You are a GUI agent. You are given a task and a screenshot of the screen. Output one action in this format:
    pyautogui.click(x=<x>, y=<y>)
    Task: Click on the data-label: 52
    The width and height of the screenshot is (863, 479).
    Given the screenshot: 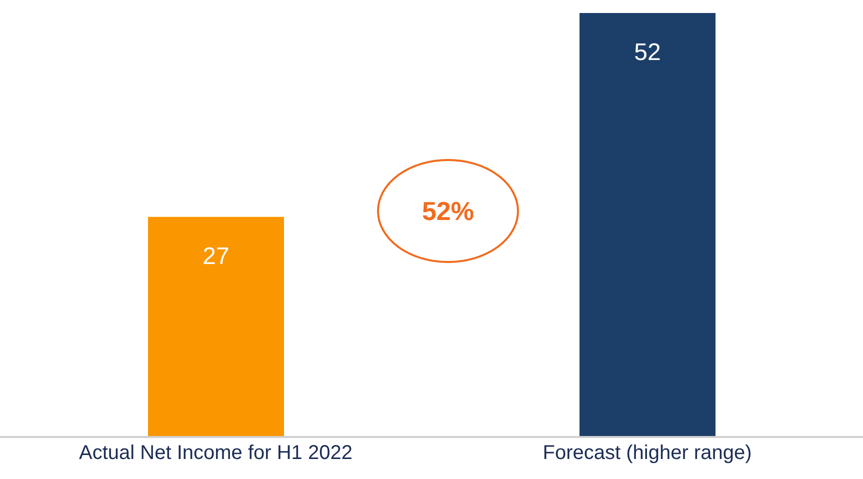 What is the action you would take?
    pyautogui.click(x=647, y=52)
    